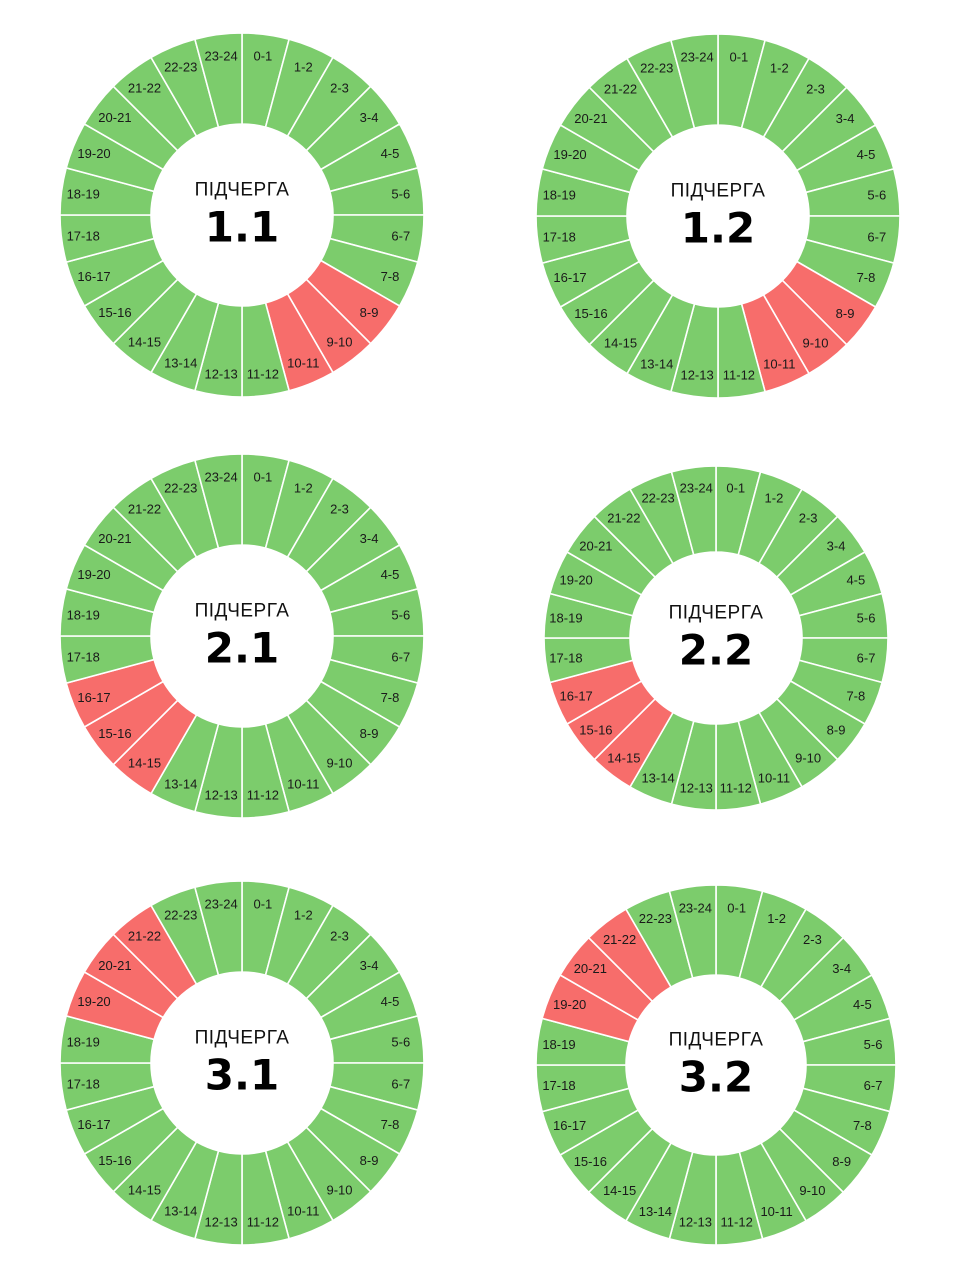  What do you see at coordinates (242, 648) in the screenshot?
I see `subqueue-number: 2.1` at bounding box center [242, 648].